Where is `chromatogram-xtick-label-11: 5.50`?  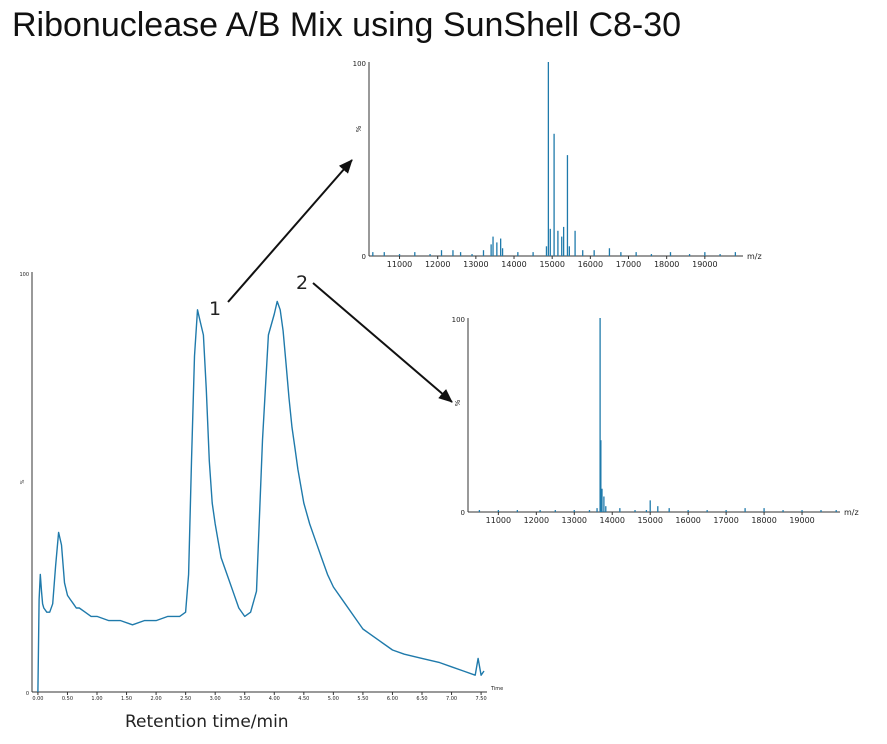
chromatogram-xtick-label-11: 5.50 is located at coordinates (362, 699).